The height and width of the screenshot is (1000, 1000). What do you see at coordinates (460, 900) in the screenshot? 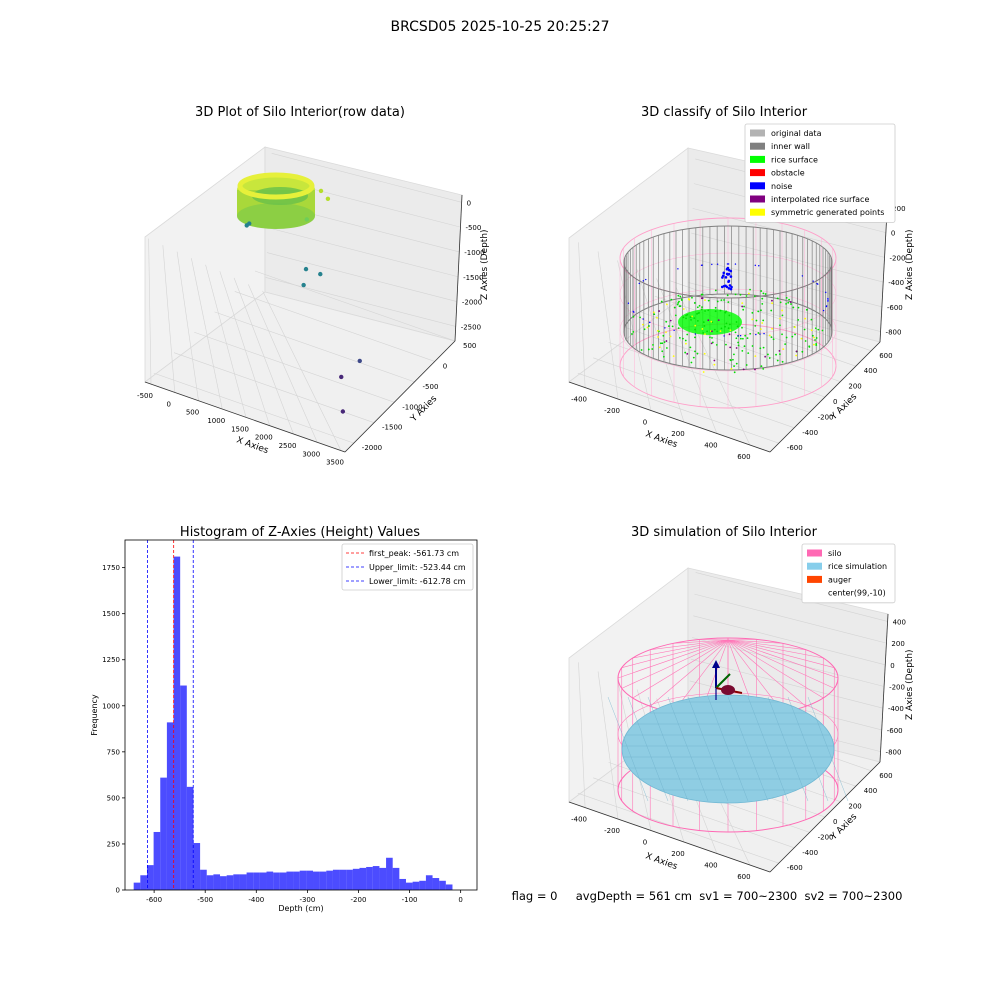
I see `hist-xtick-label: 0` at bounding box center [460, 900].